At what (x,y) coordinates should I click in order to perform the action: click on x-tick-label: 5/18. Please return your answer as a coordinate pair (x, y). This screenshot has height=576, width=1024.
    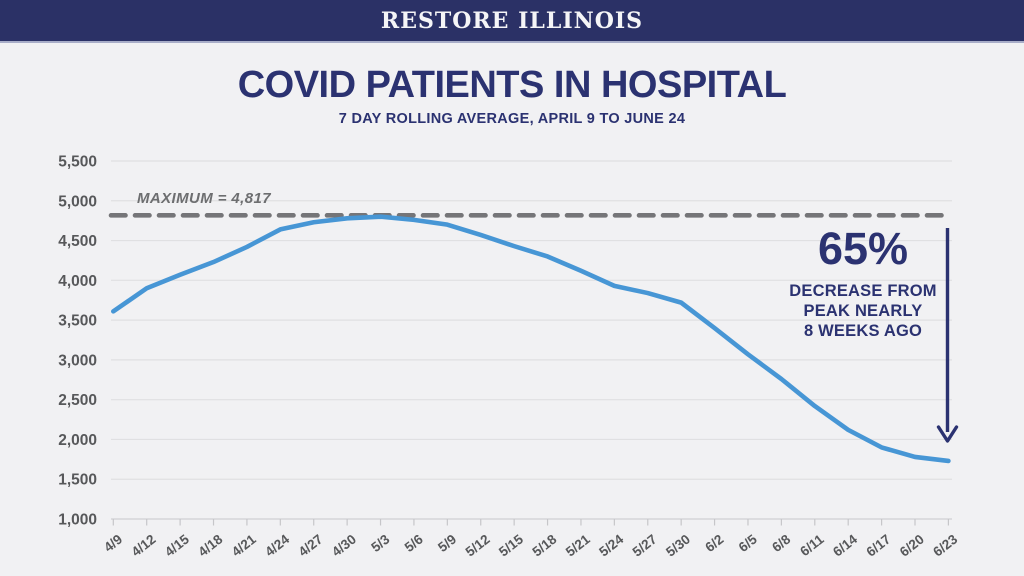
    Looking at the image, I should click on (544, 545).